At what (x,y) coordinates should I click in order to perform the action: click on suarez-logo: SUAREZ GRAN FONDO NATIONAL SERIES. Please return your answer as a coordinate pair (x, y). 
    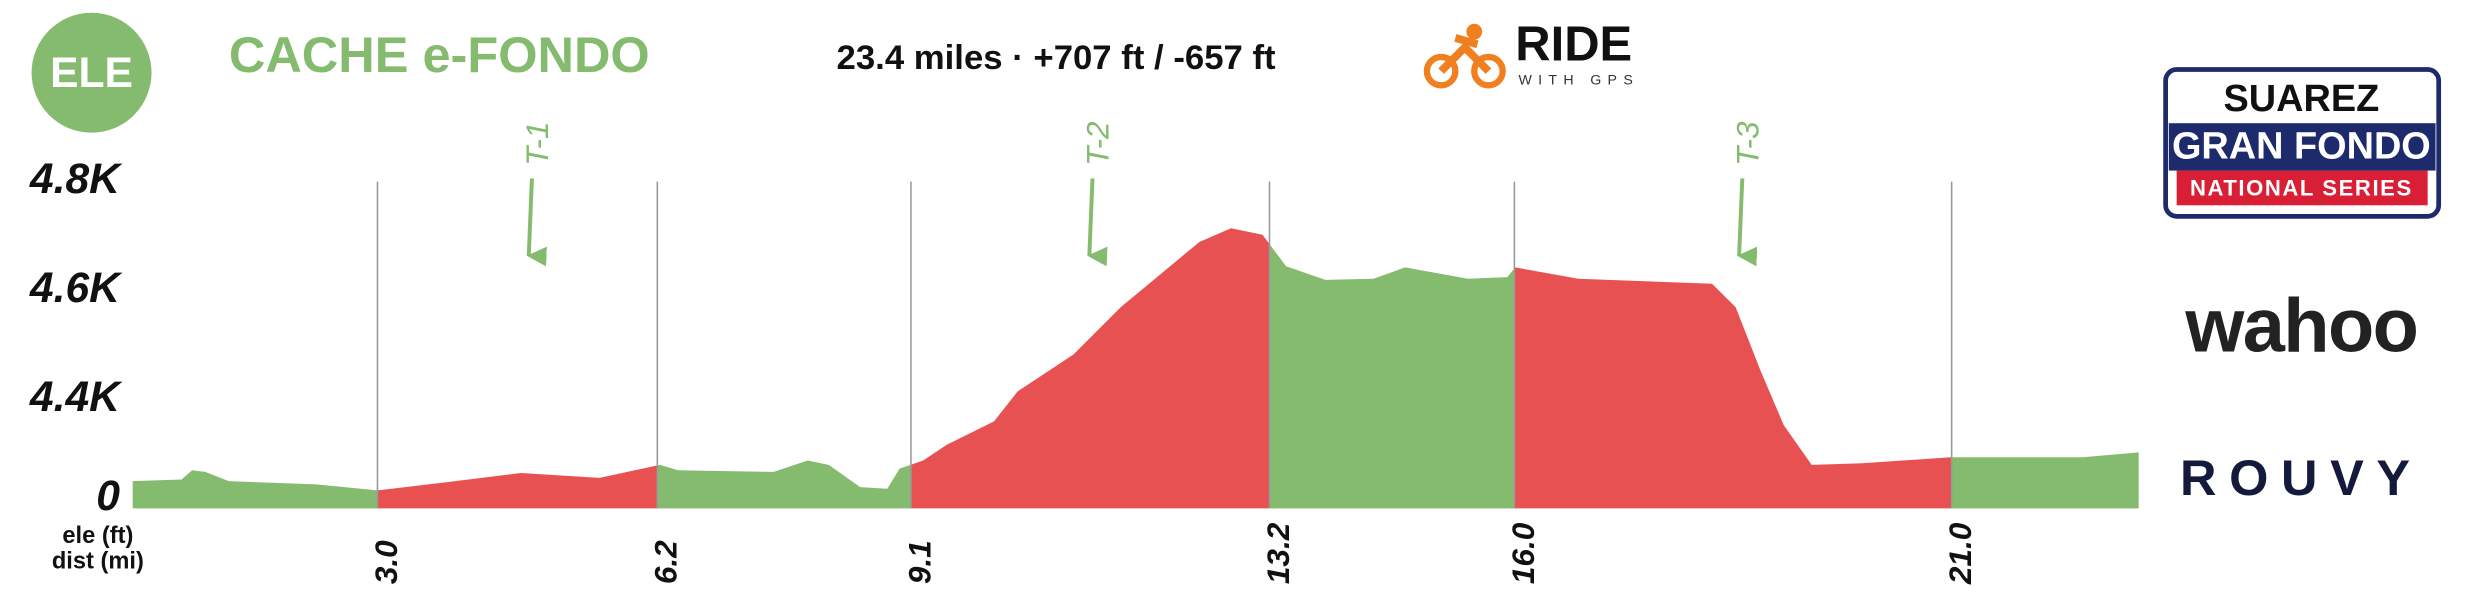
    Looking at the image, I should click on (2302, 143).